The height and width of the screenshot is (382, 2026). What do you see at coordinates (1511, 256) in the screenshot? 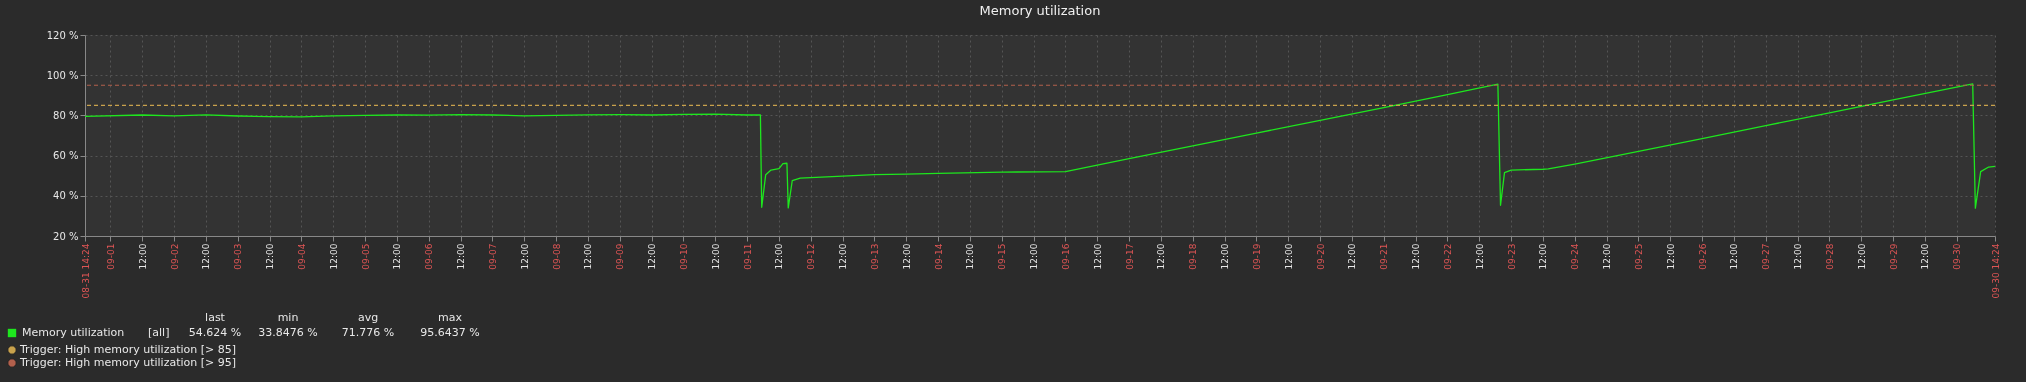
I see `x-tick-label: 09-23` at bounding box center [1511, 256].